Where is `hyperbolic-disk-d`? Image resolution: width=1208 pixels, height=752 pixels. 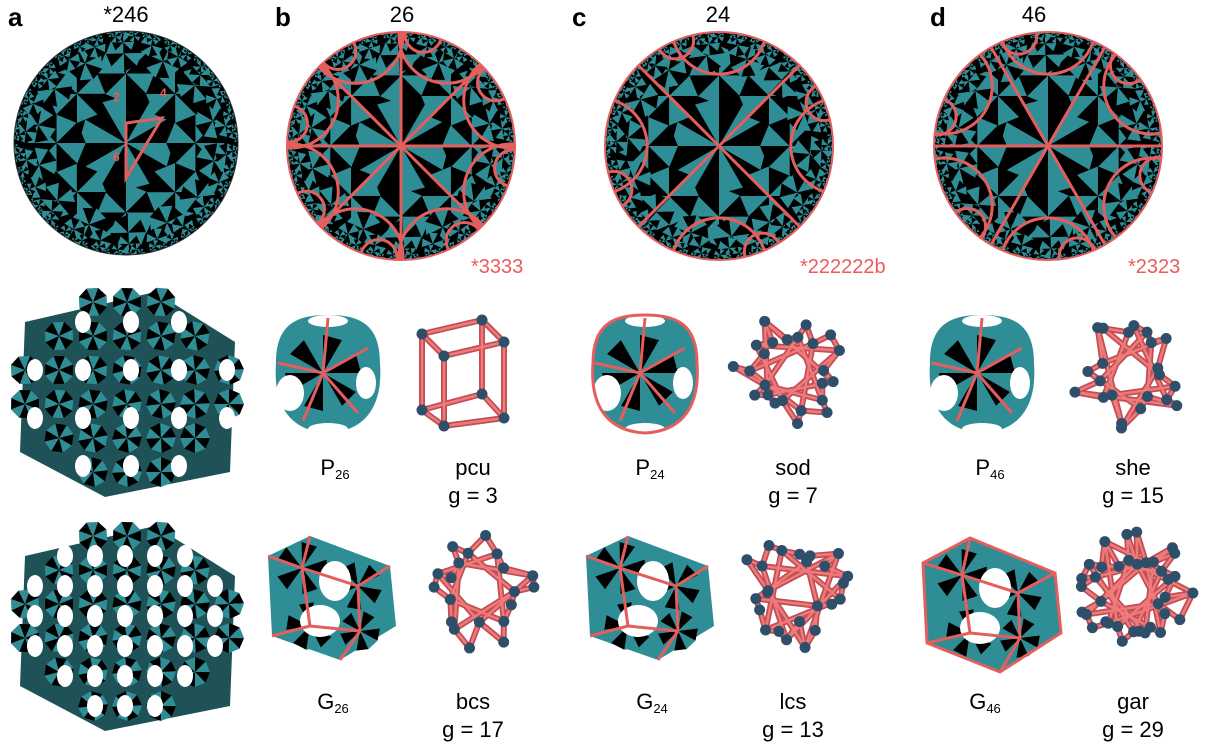
hyperbolic-disk-d is located at coordinates (1048, 146).